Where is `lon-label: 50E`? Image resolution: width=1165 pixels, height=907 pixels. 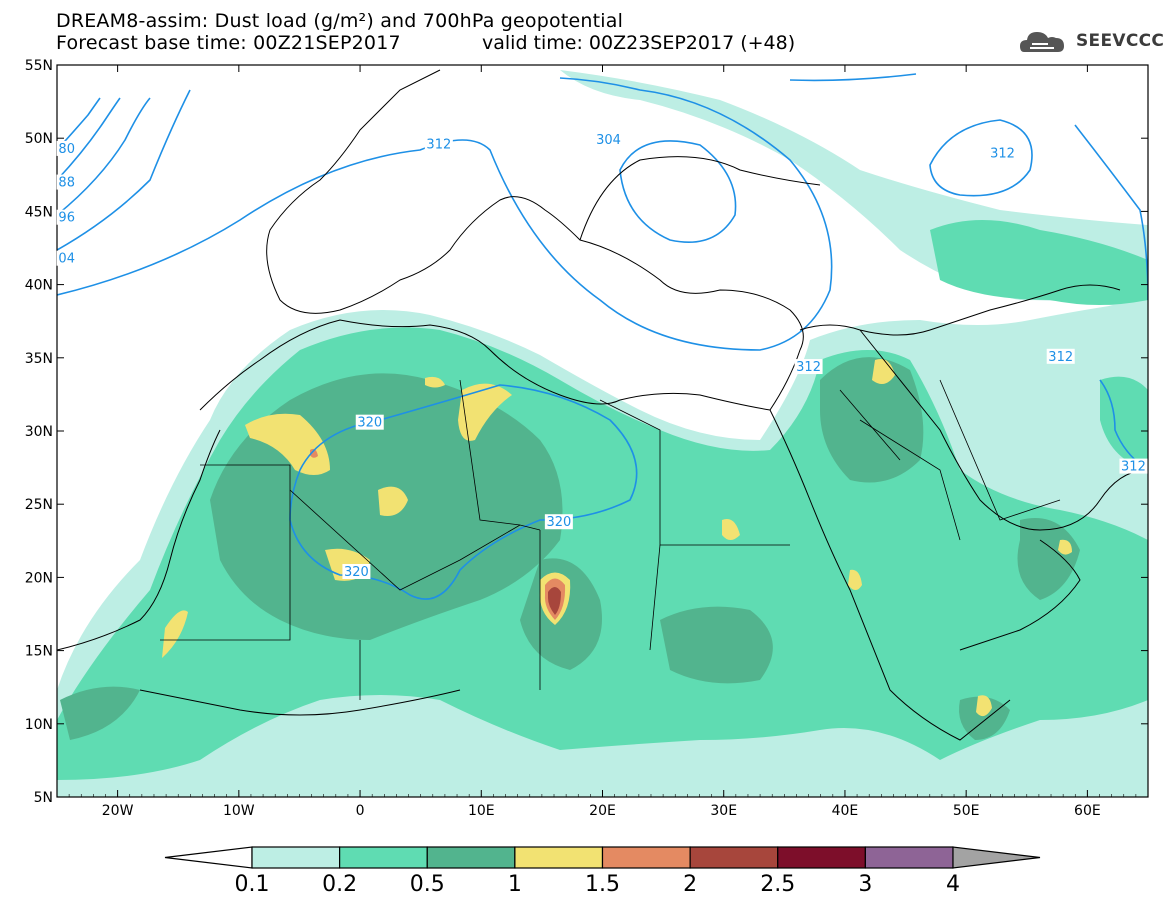
lon-label: 50E is located at coordinates (966, 811).